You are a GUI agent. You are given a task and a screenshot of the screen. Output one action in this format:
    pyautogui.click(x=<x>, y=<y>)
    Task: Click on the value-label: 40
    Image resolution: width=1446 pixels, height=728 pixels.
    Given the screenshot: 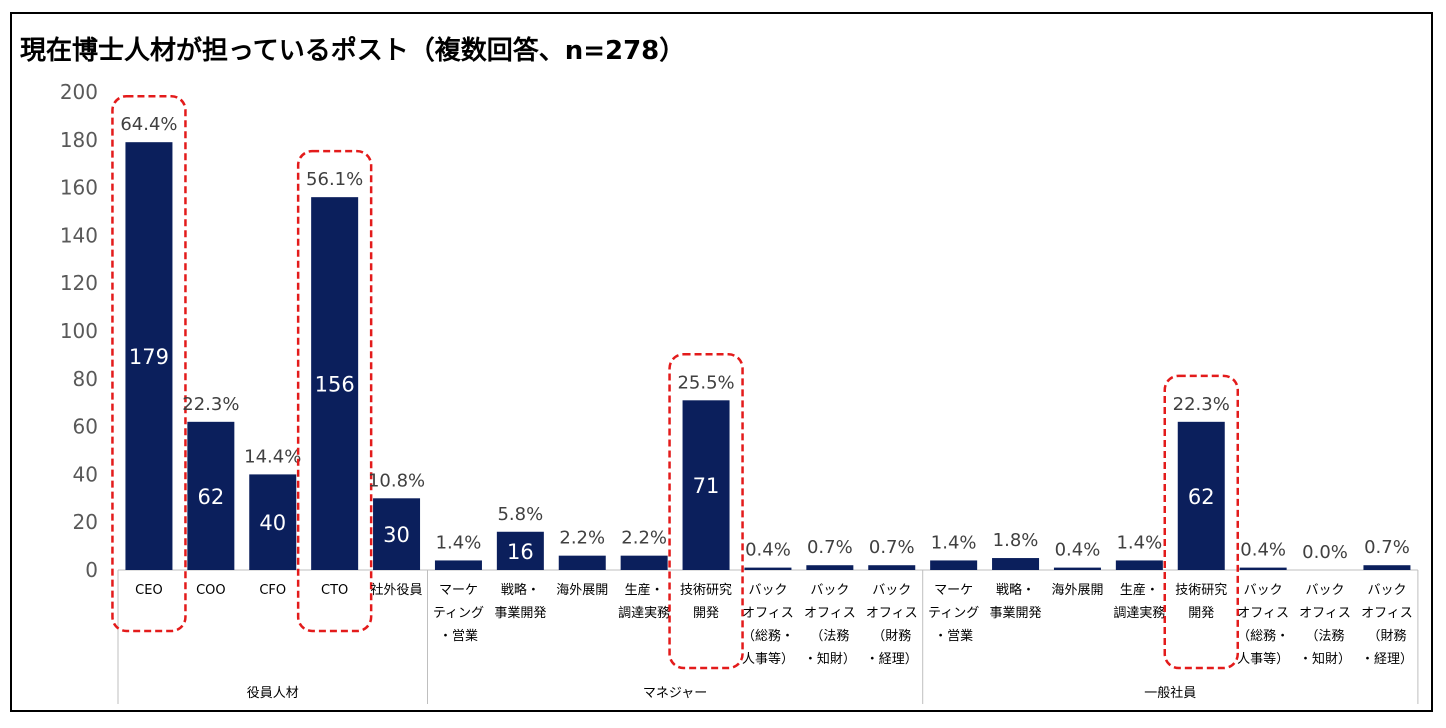 What is the action you would take?
    pyautogui.click(x=272, y=523)
    